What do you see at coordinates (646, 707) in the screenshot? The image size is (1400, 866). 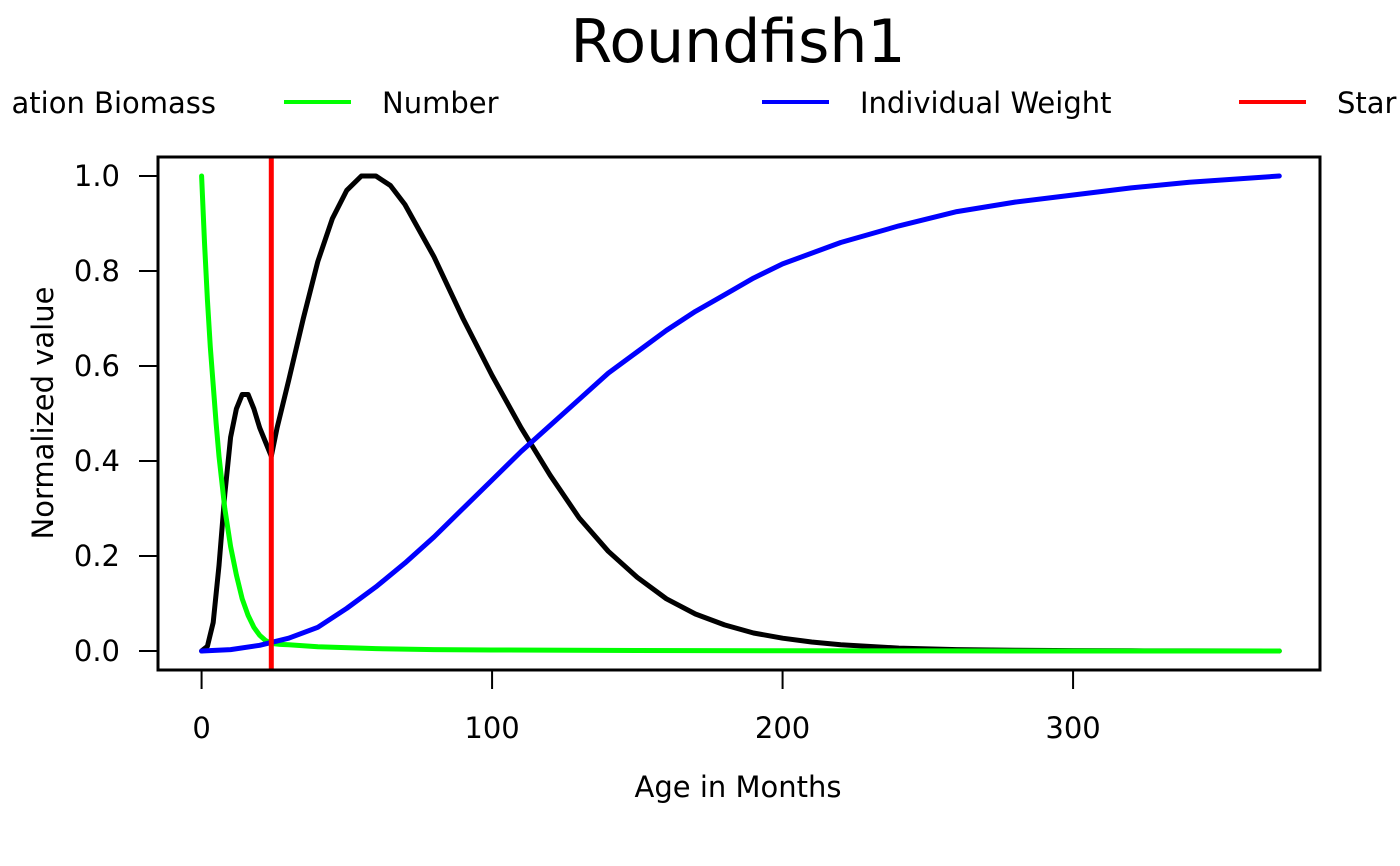 I see `x-axis: 0 100 200 300` at bounding box center [646, 707].